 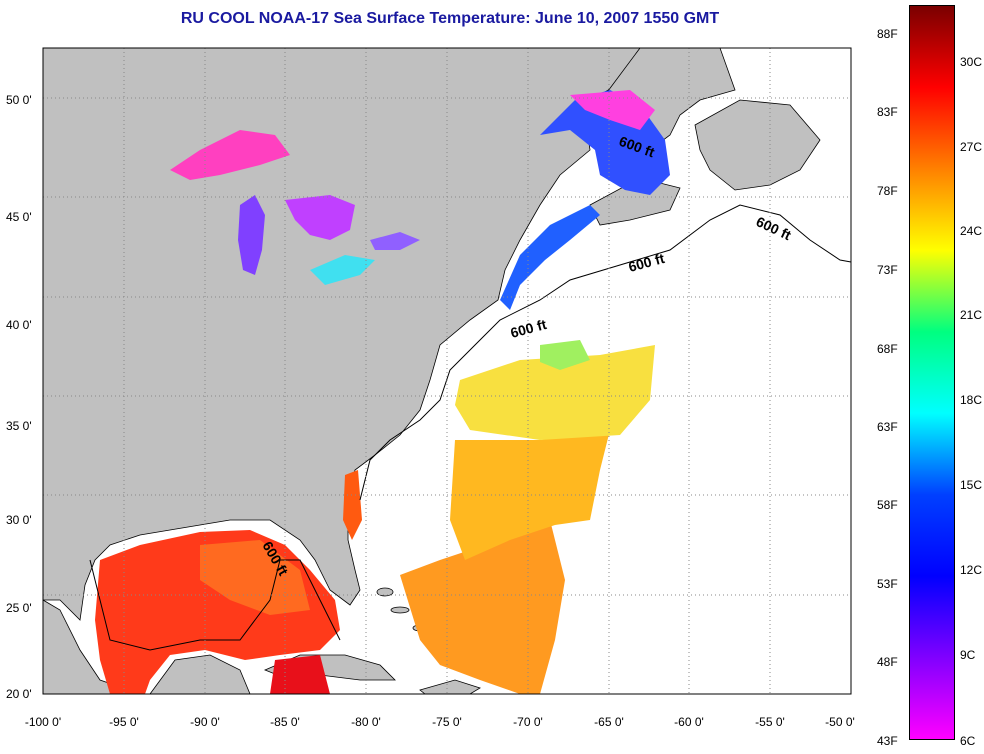 I want to click on isobath-gulf, so click(x=215, y=605).